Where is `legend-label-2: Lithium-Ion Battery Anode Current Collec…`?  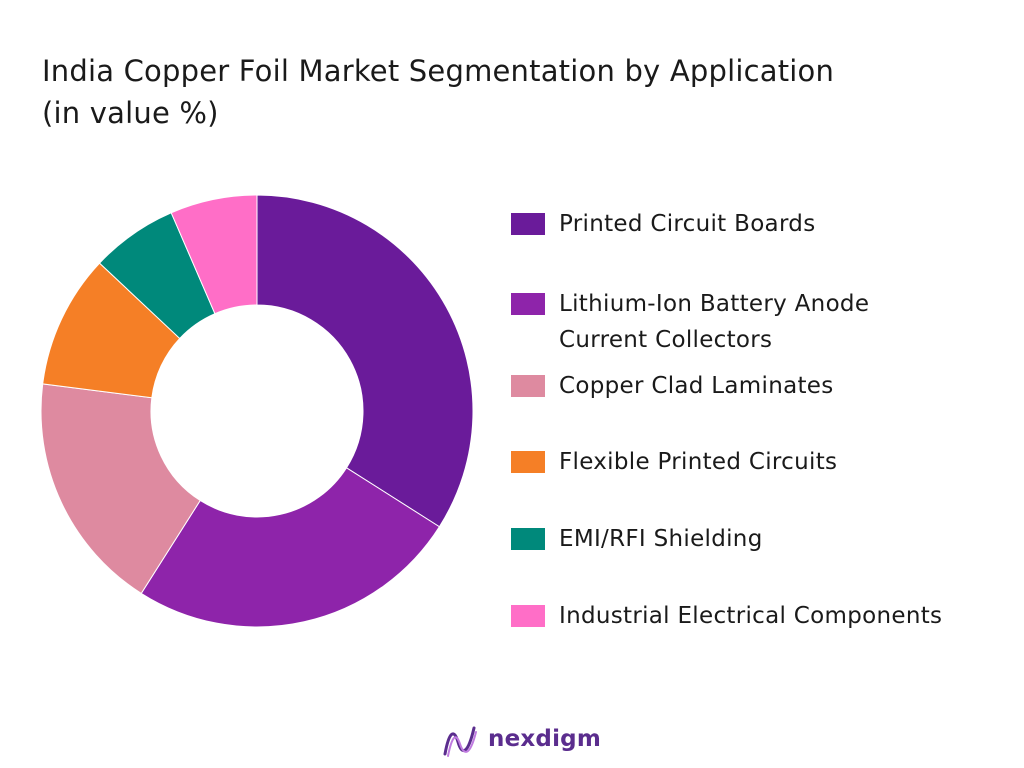 legend-label-2: Lithium-Ion Battery Anode Current Collec… is located at coordinates (714, 322).